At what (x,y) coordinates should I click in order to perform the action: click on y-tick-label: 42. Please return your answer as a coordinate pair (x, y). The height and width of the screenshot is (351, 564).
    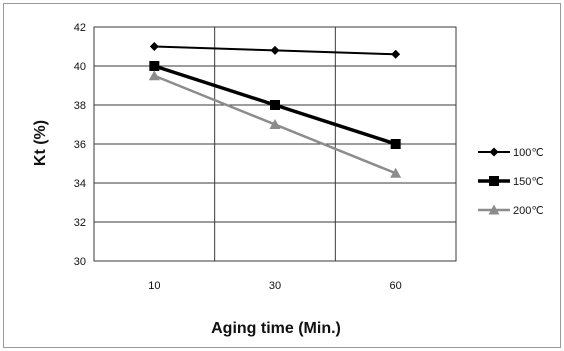
    Looking at the image, I should click on (80, 28).